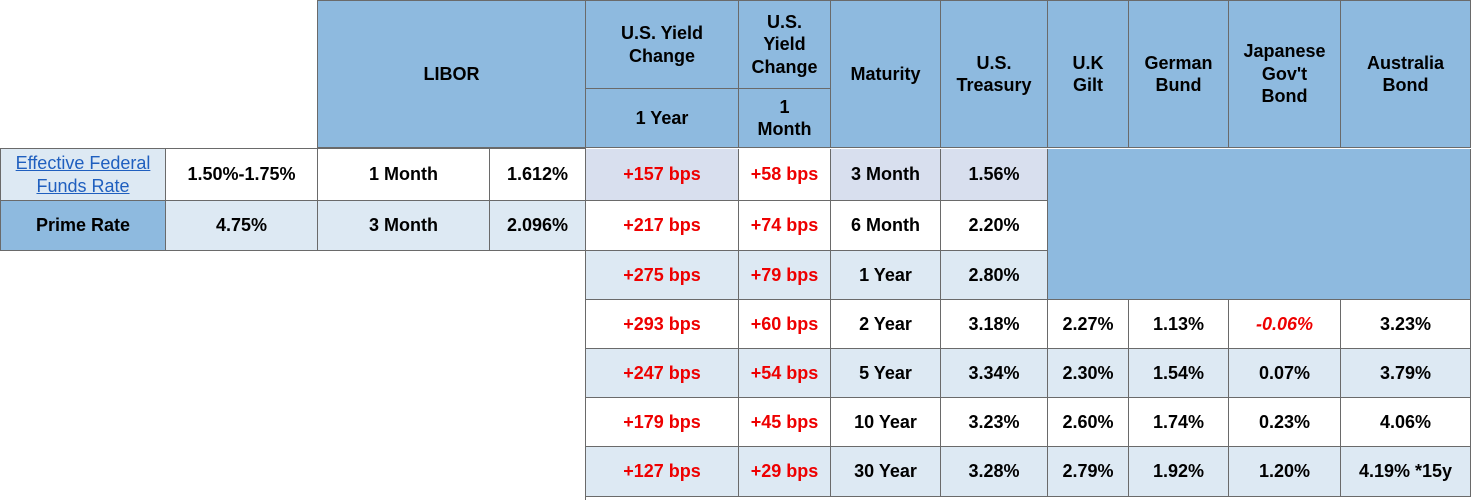 This screenshot has height=500, width=1471. I want to click on header-us-yield-change-1m: U.S. Yield Change, so click(785, 45).